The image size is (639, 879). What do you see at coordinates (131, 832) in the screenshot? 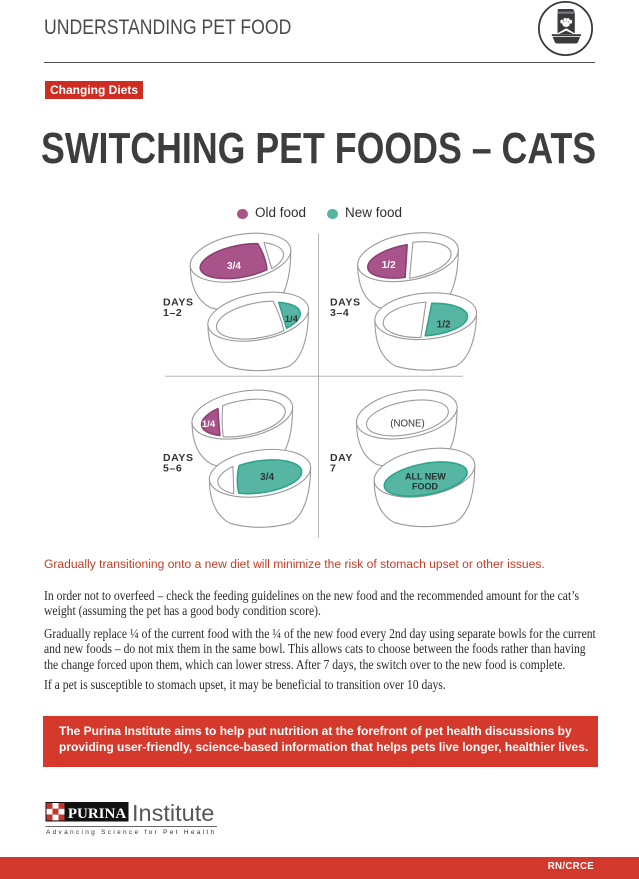
I see `svg-text:Advancing Science for Pet Heal: Advancing Science for Pet Health` at bounding box center [131, 832].